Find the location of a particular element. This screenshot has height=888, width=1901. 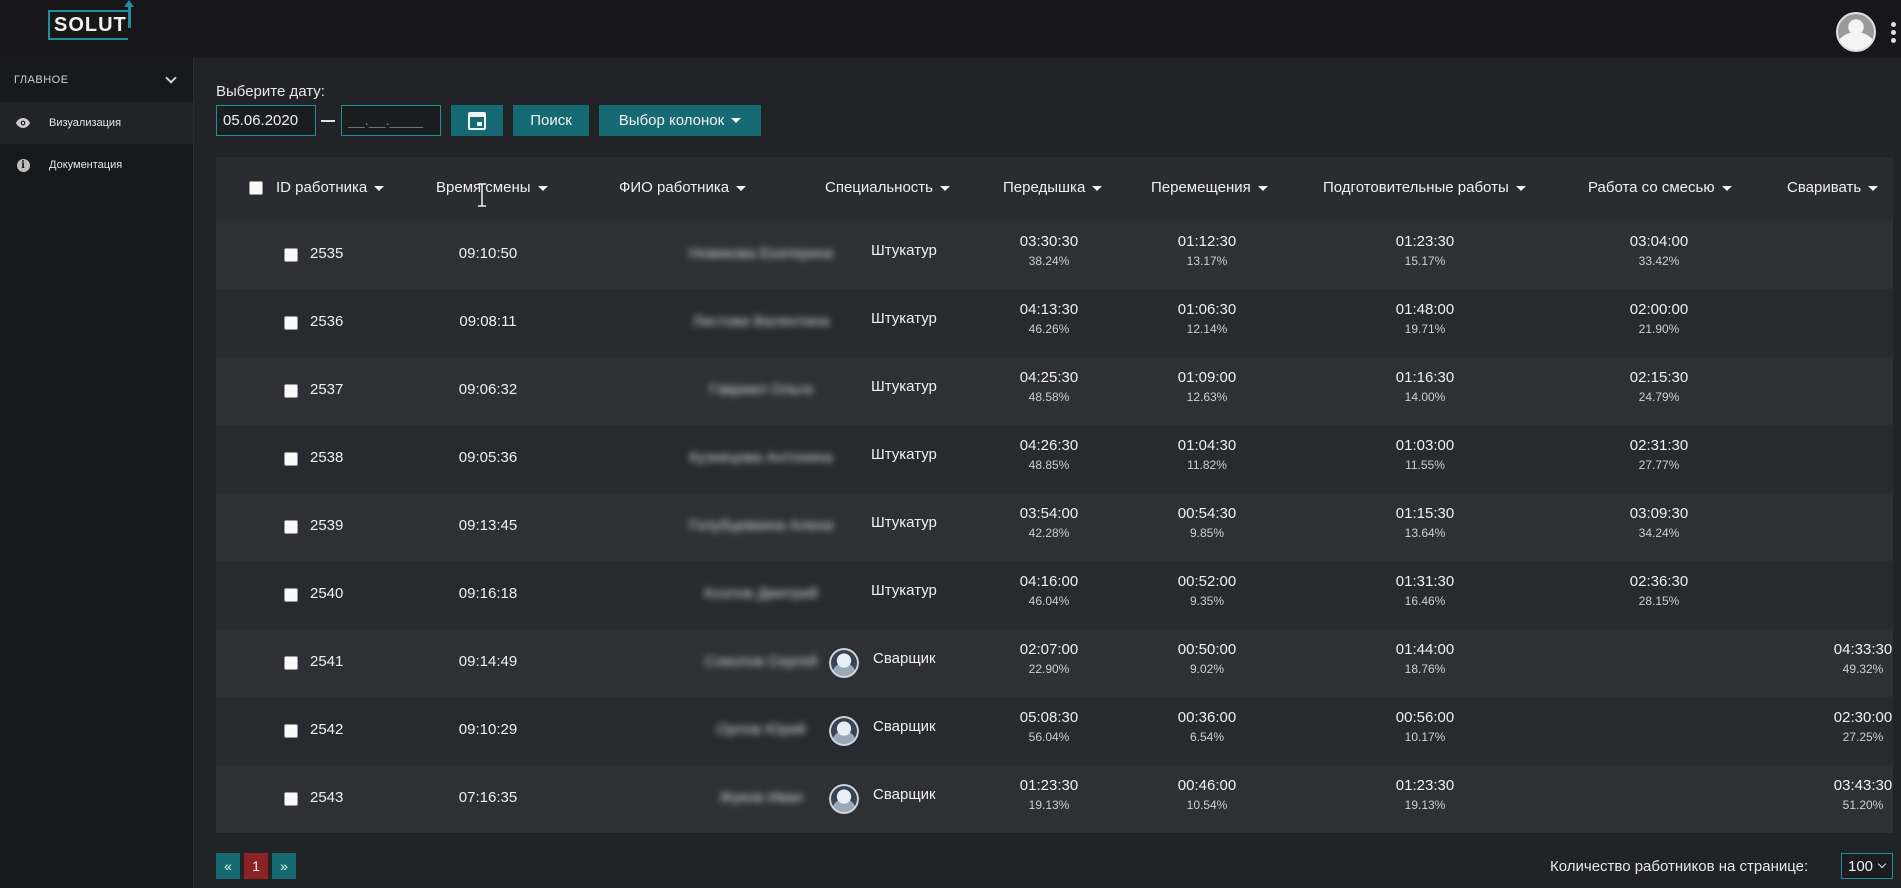

shift-time: 09:05:36 is located at coordinates (488, 457).